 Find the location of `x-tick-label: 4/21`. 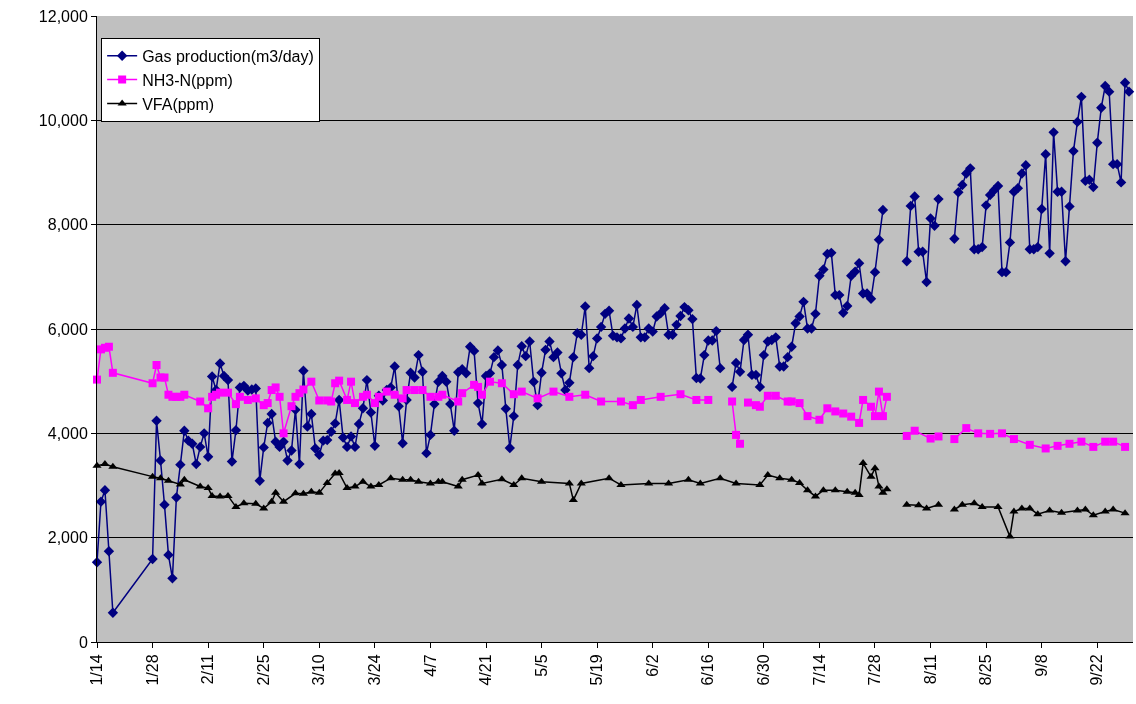

x-tick-label: 4/21 is located at coordinates (486, 670).